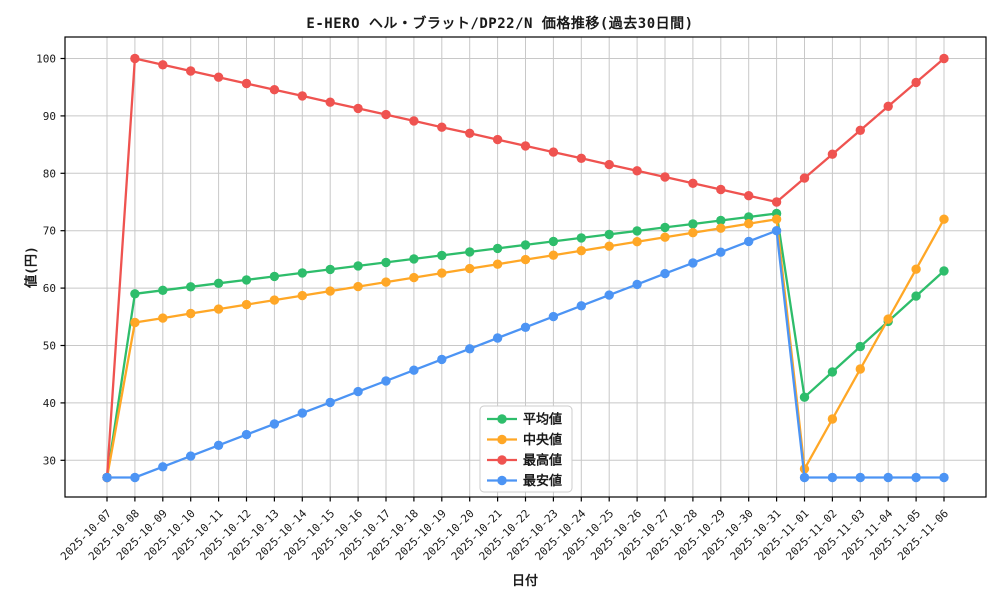 Image resolution: width=1000 pixels, height=600 pixels. What do you see at coordinates (500, 24) in the screenshot?
I see `chart-title: E-HERO ヘル・ブラット/DP22/N 価格推移(過去30日間)` at bounding box center [500, 24].